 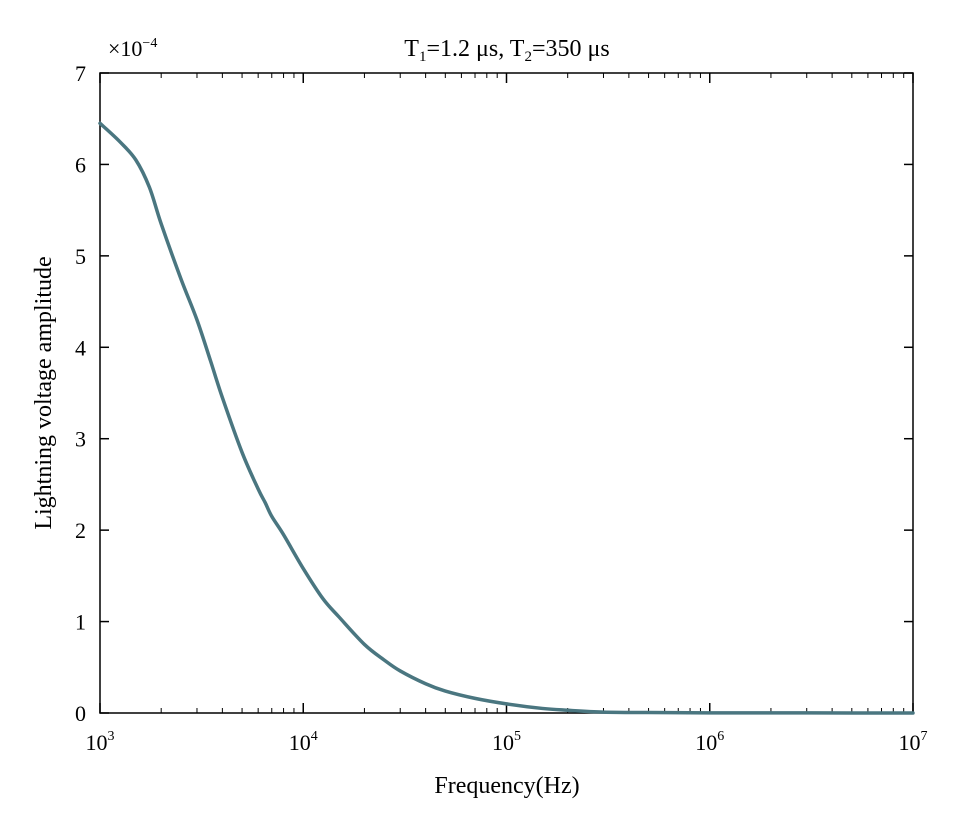 I want to click on y-multiplier-base: ×10, so click(x=125, y=48).